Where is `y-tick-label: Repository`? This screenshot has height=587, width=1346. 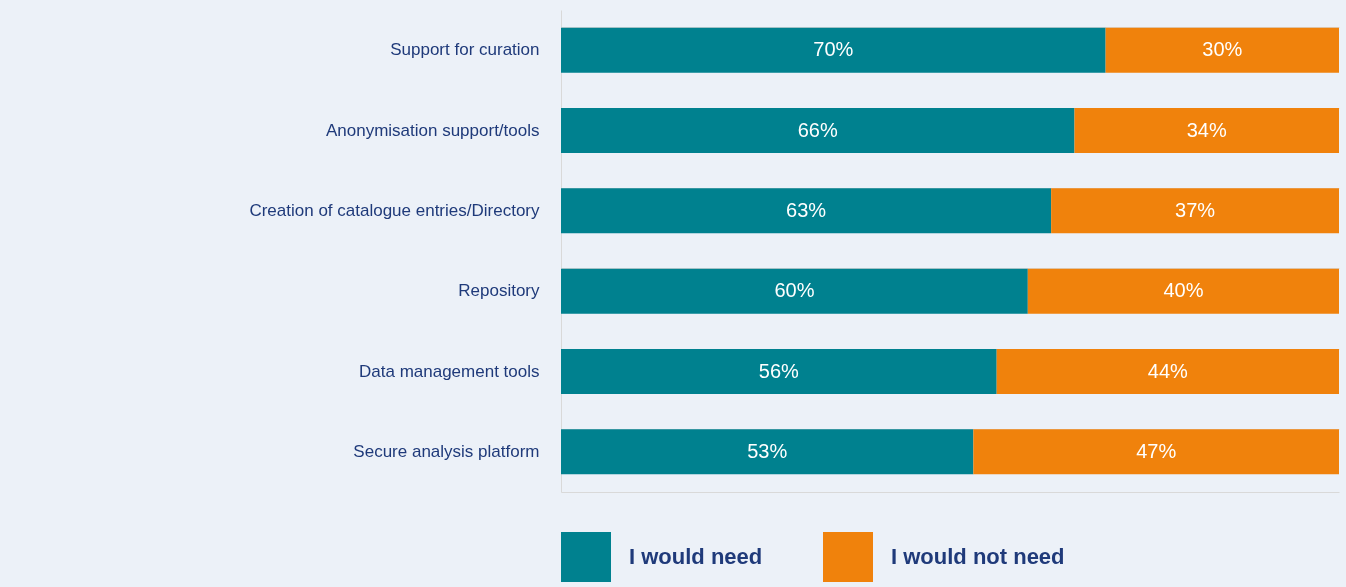 y-tick-label: Repository is located at coordinates (499, 291).